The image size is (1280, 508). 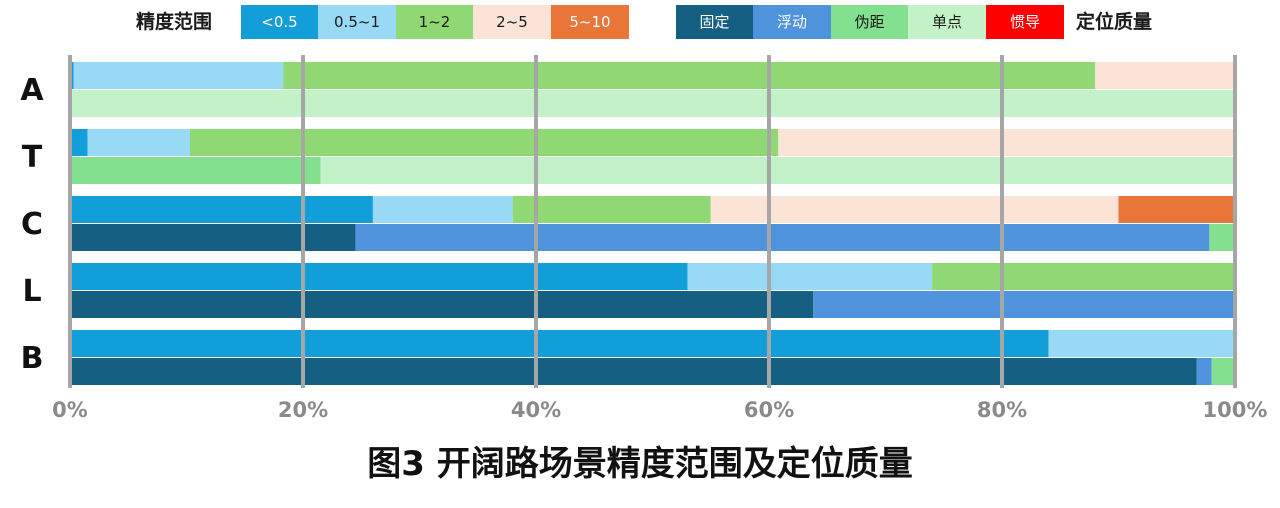 What do you see at coordinates (1002, 410) in the screenshot?
I see `x-tick-label-80: 80%` at bounding box center [1002, 410].